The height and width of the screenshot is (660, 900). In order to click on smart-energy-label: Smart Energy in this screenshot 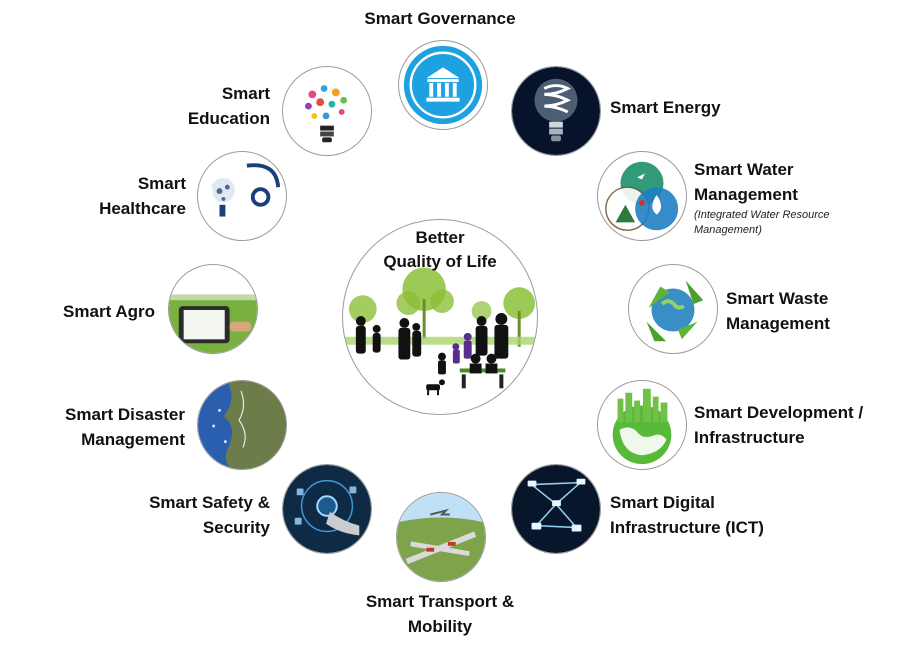, I will do `click(665, 107)`.